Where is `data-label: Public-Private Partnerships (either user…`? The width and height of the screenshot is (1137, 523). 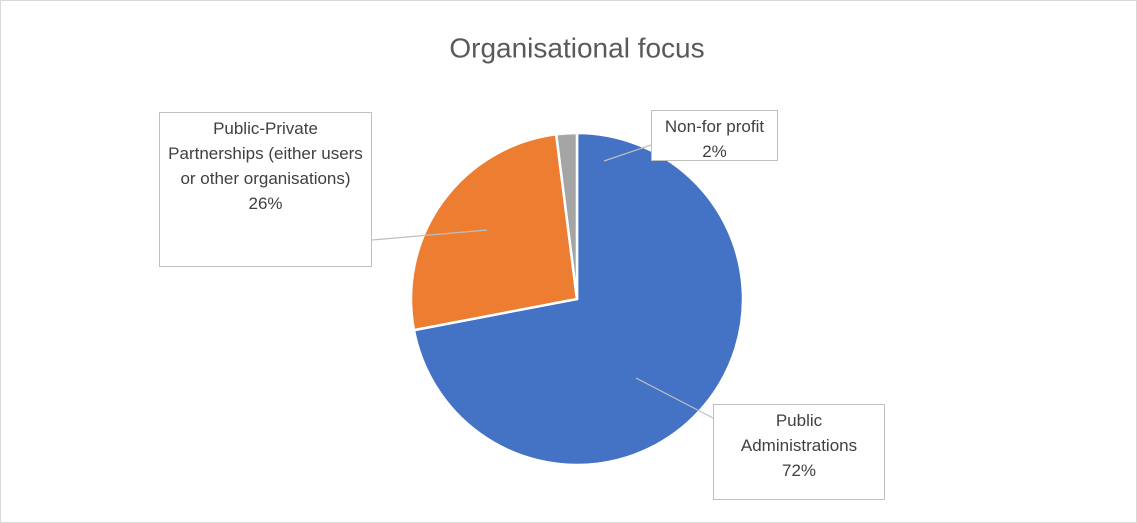
data-label: Public-Private Partnerships (either user… is located at coordinates (265, 189).